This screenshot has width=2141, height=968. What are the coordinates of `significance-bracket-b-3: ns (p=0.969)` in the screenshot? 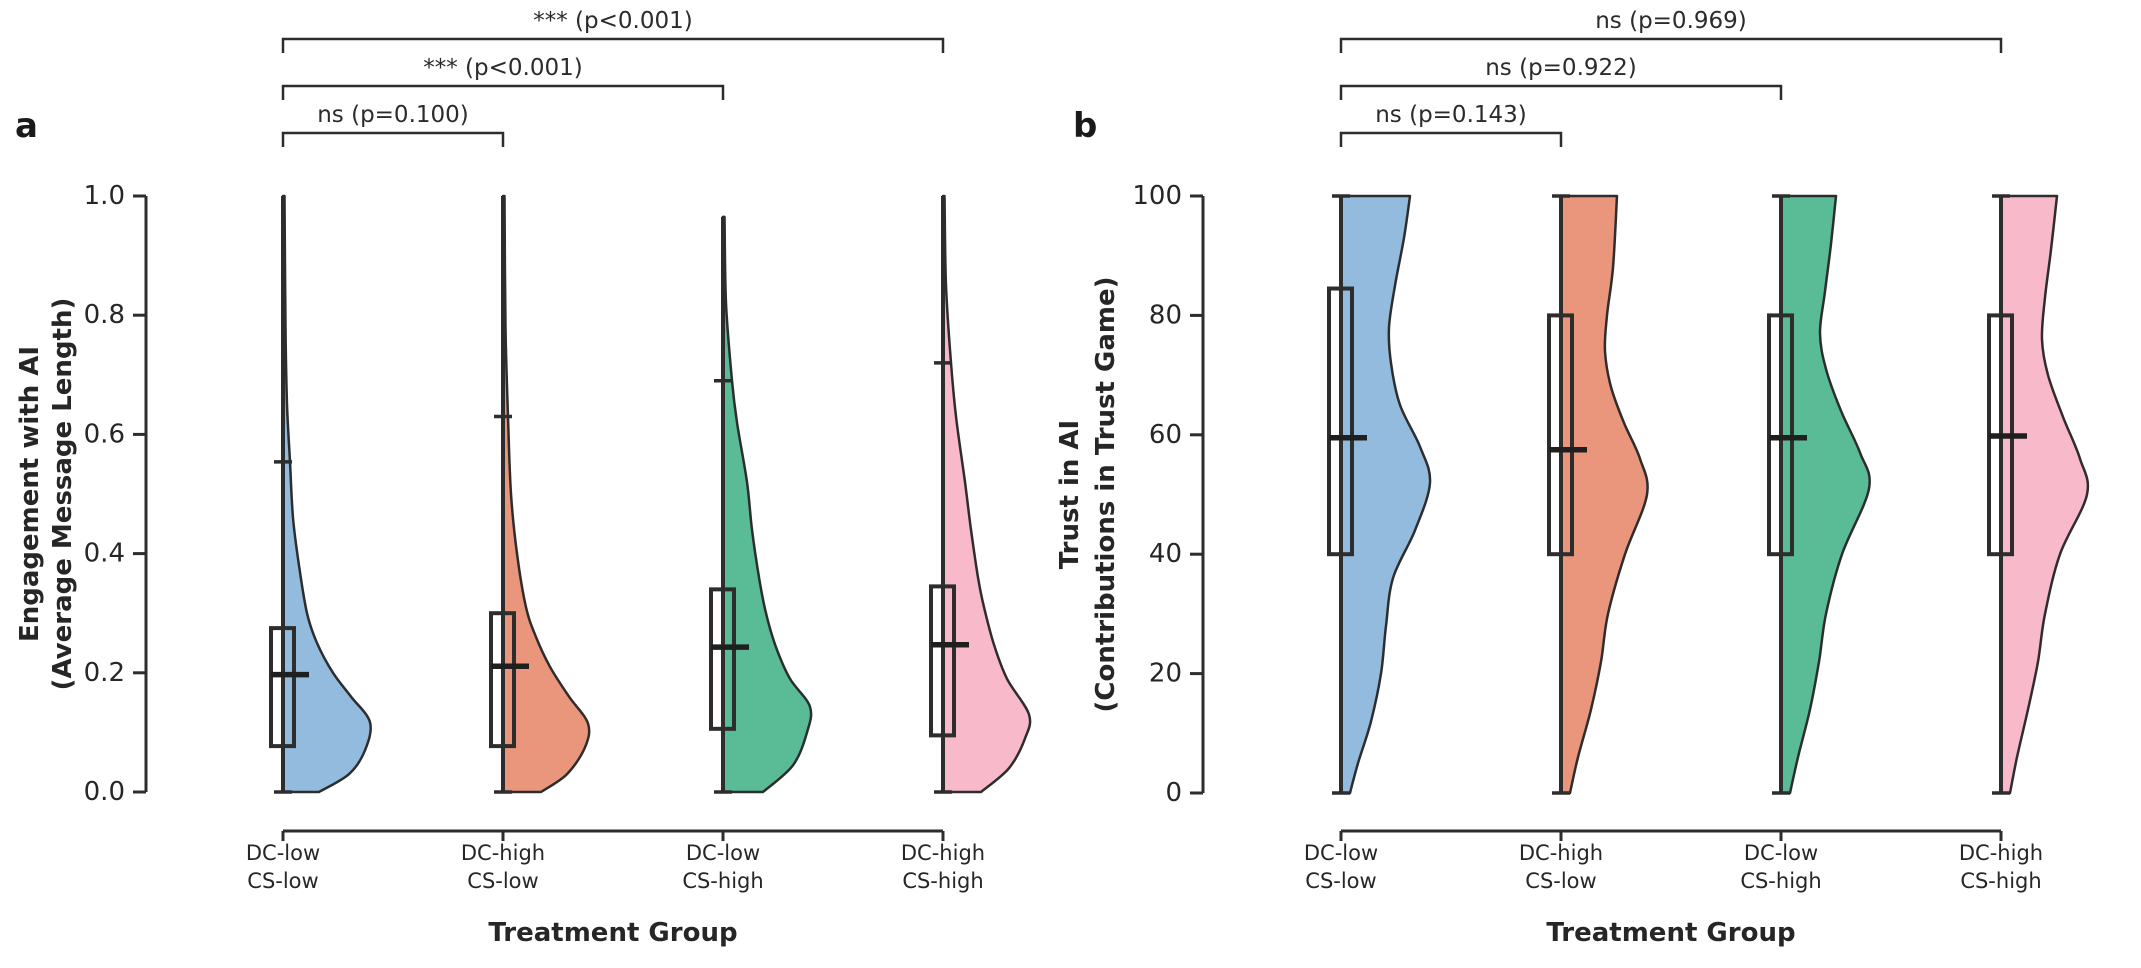 It's located at (1671, 30).